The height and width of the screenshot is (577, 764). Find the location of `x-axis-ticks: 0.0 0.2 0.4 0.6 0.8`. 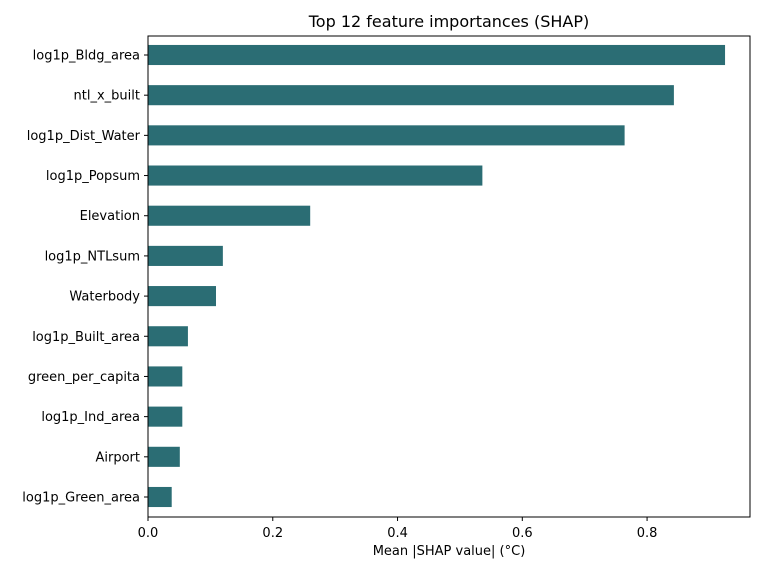

x-axis-ticks: 0.0 0.2 0.4 0.6 0.8 is located at coordinates (398, 529).